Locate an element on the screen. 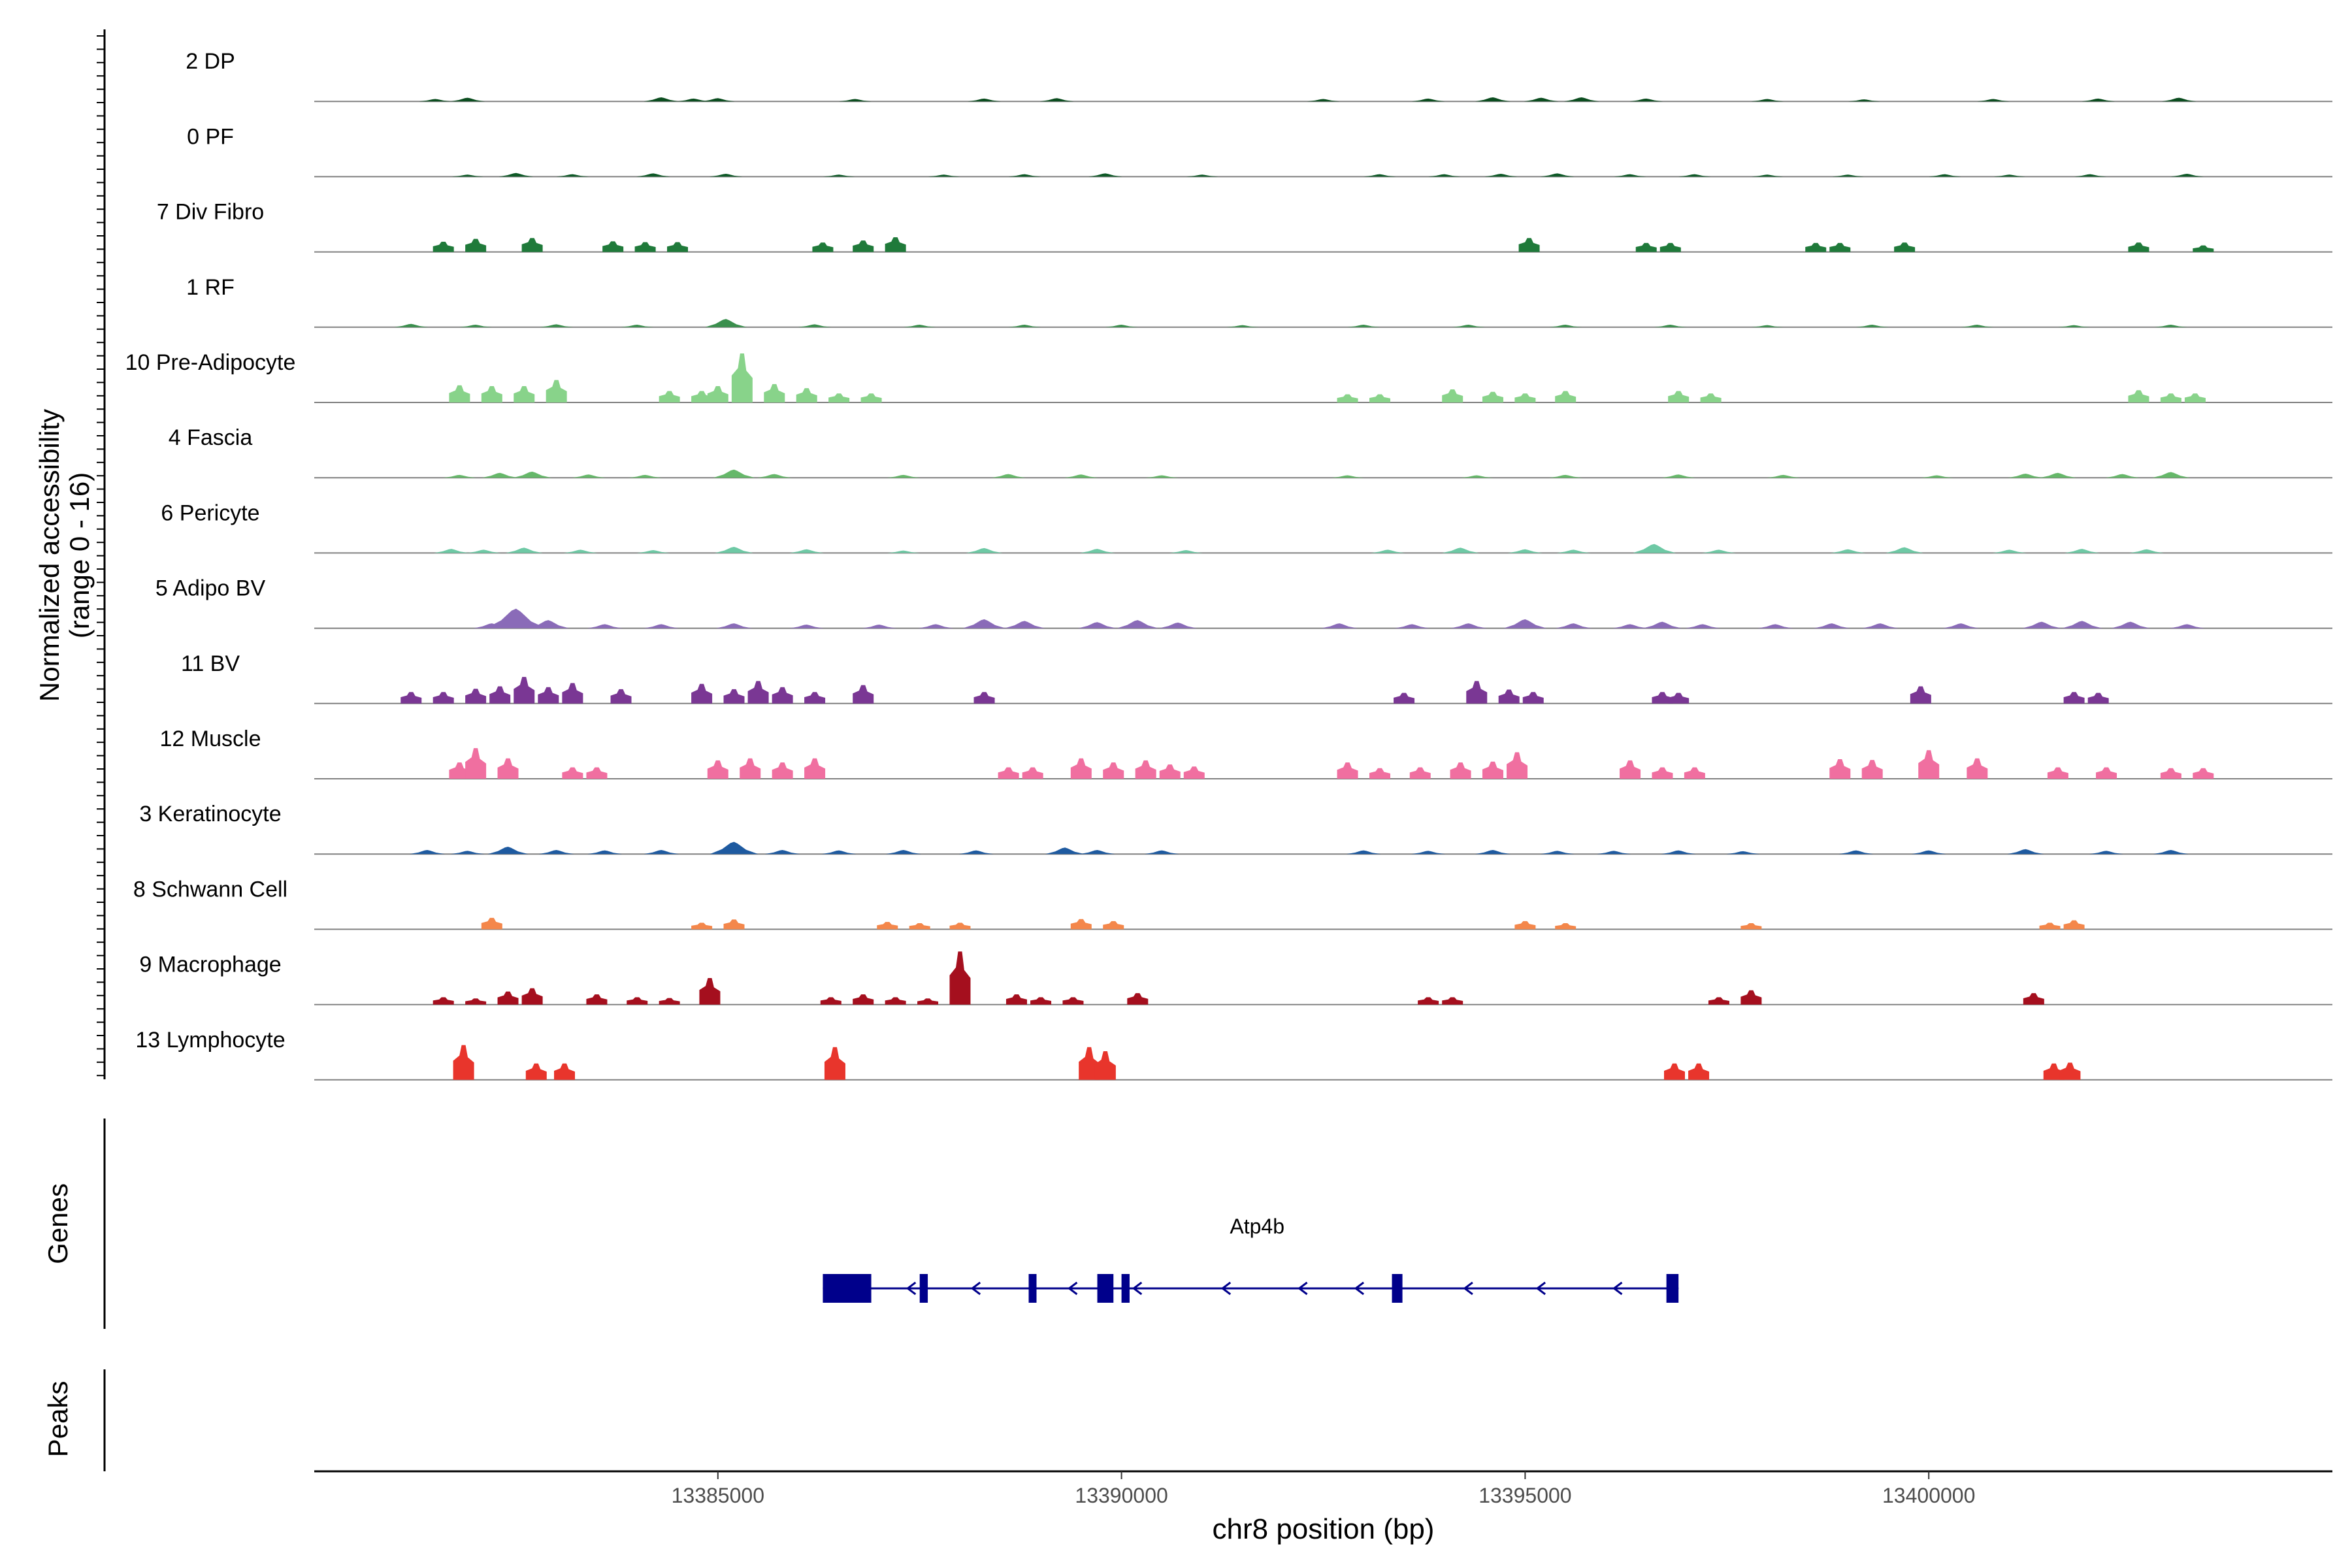 The height and width of the screenshot is (1568, 2352). track-label: 13 Lymphocyte is located at coordinates (210, 1040).